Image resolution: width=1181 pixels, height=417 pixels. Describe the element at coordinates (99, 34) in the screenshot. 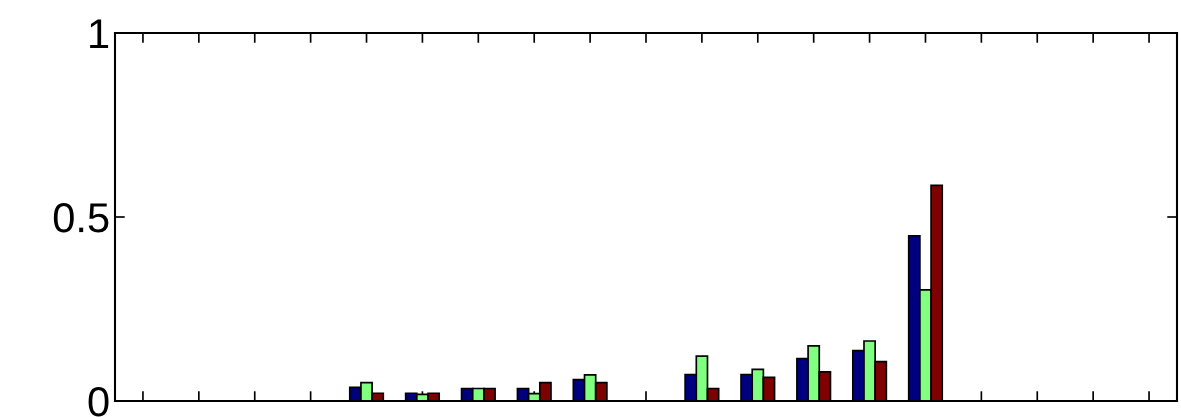

I see `y-tick-label: 1` at that location.